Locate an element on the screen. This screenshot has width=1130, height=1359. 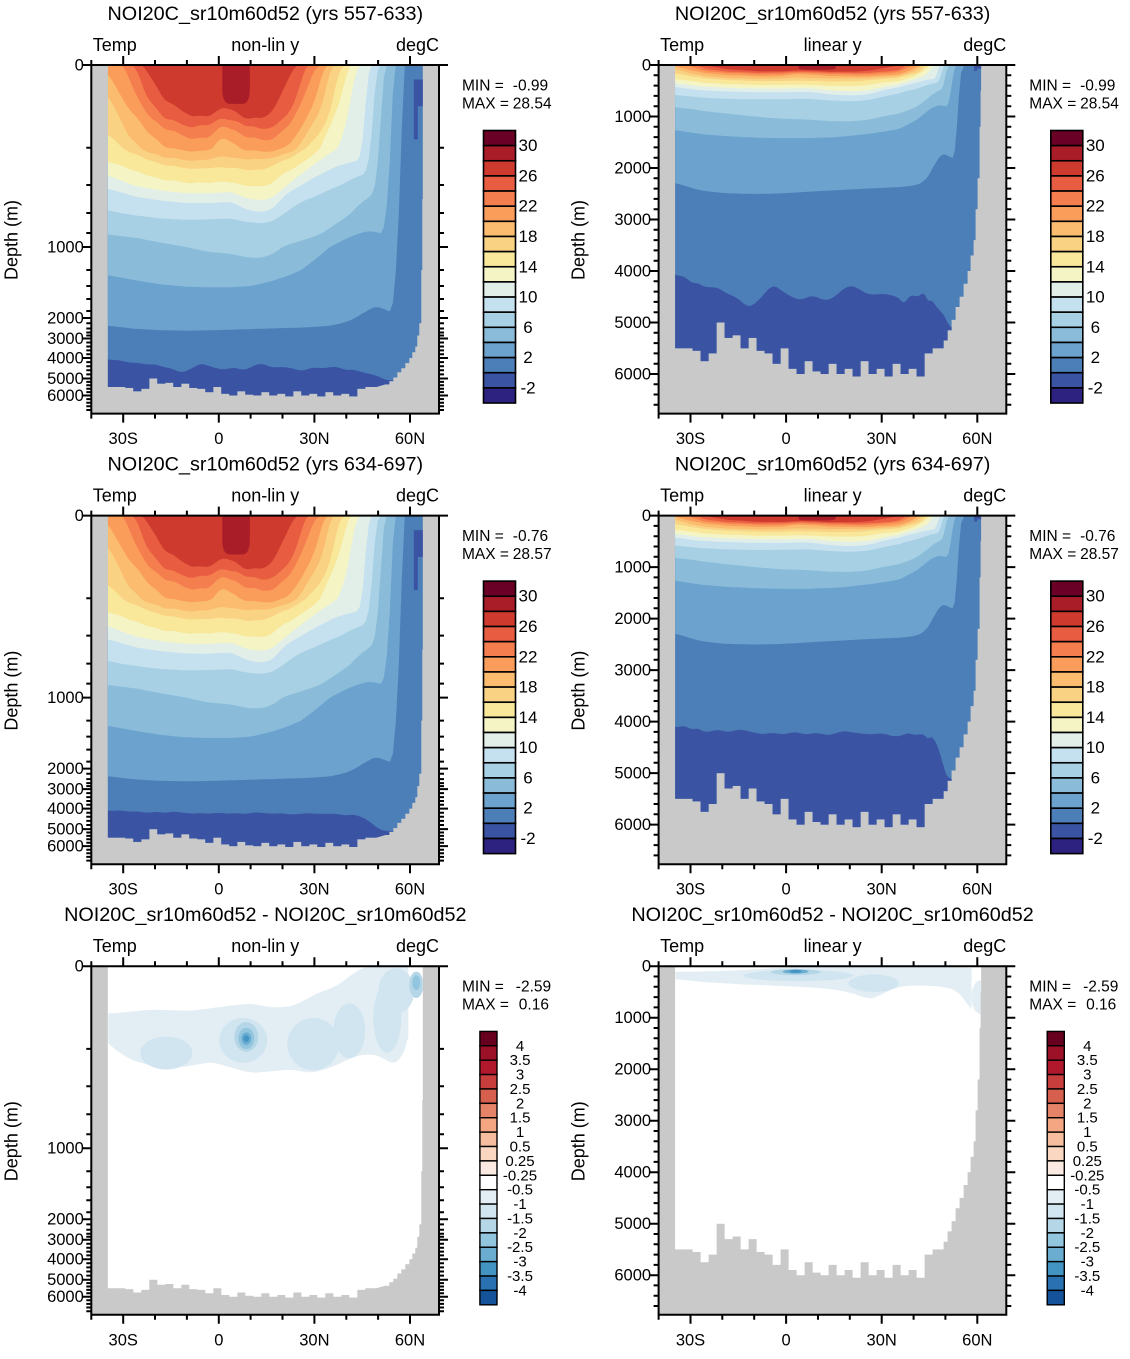
svg-text: -0.5 is located at coordinates (1087, 1190).